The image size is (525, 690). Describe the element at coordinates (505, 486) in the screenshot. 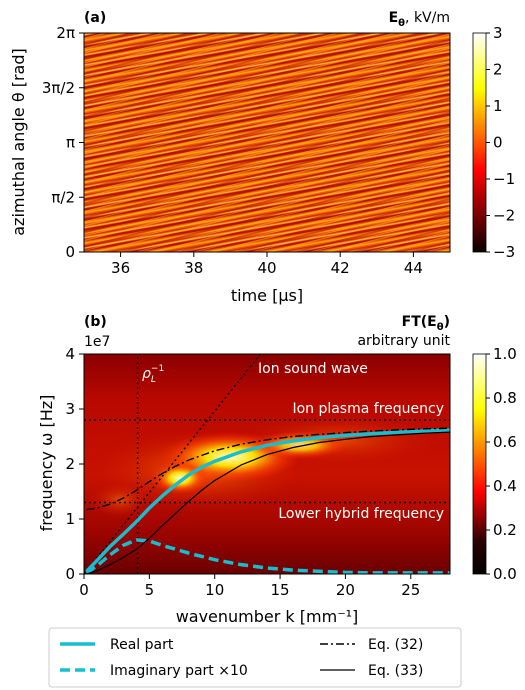

I see `panel-b-cbar-tick-label: 0.4` at that location.